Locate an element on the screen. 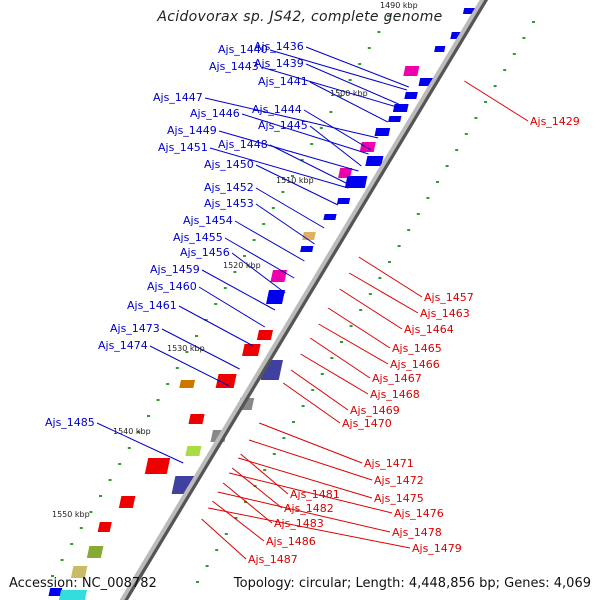  gene-label-forward: Ajs_1473 is located at coordinates (135, 328).